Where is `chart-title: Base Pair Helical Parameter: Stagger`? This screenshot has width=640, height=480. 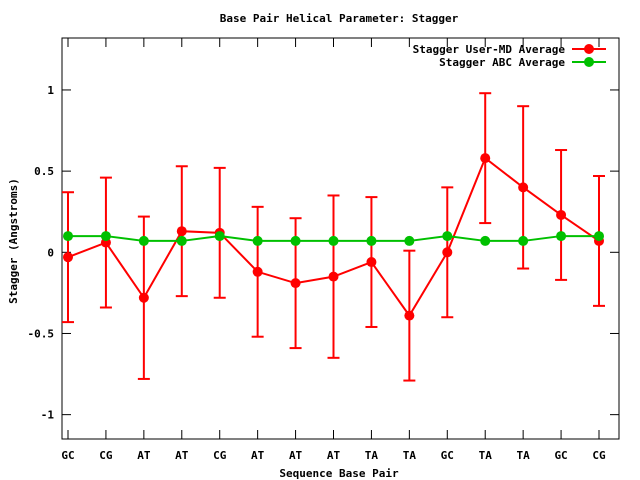 chart-title: Base Pair Helical Parameter: Stagger is located at coordinates (339, 18).